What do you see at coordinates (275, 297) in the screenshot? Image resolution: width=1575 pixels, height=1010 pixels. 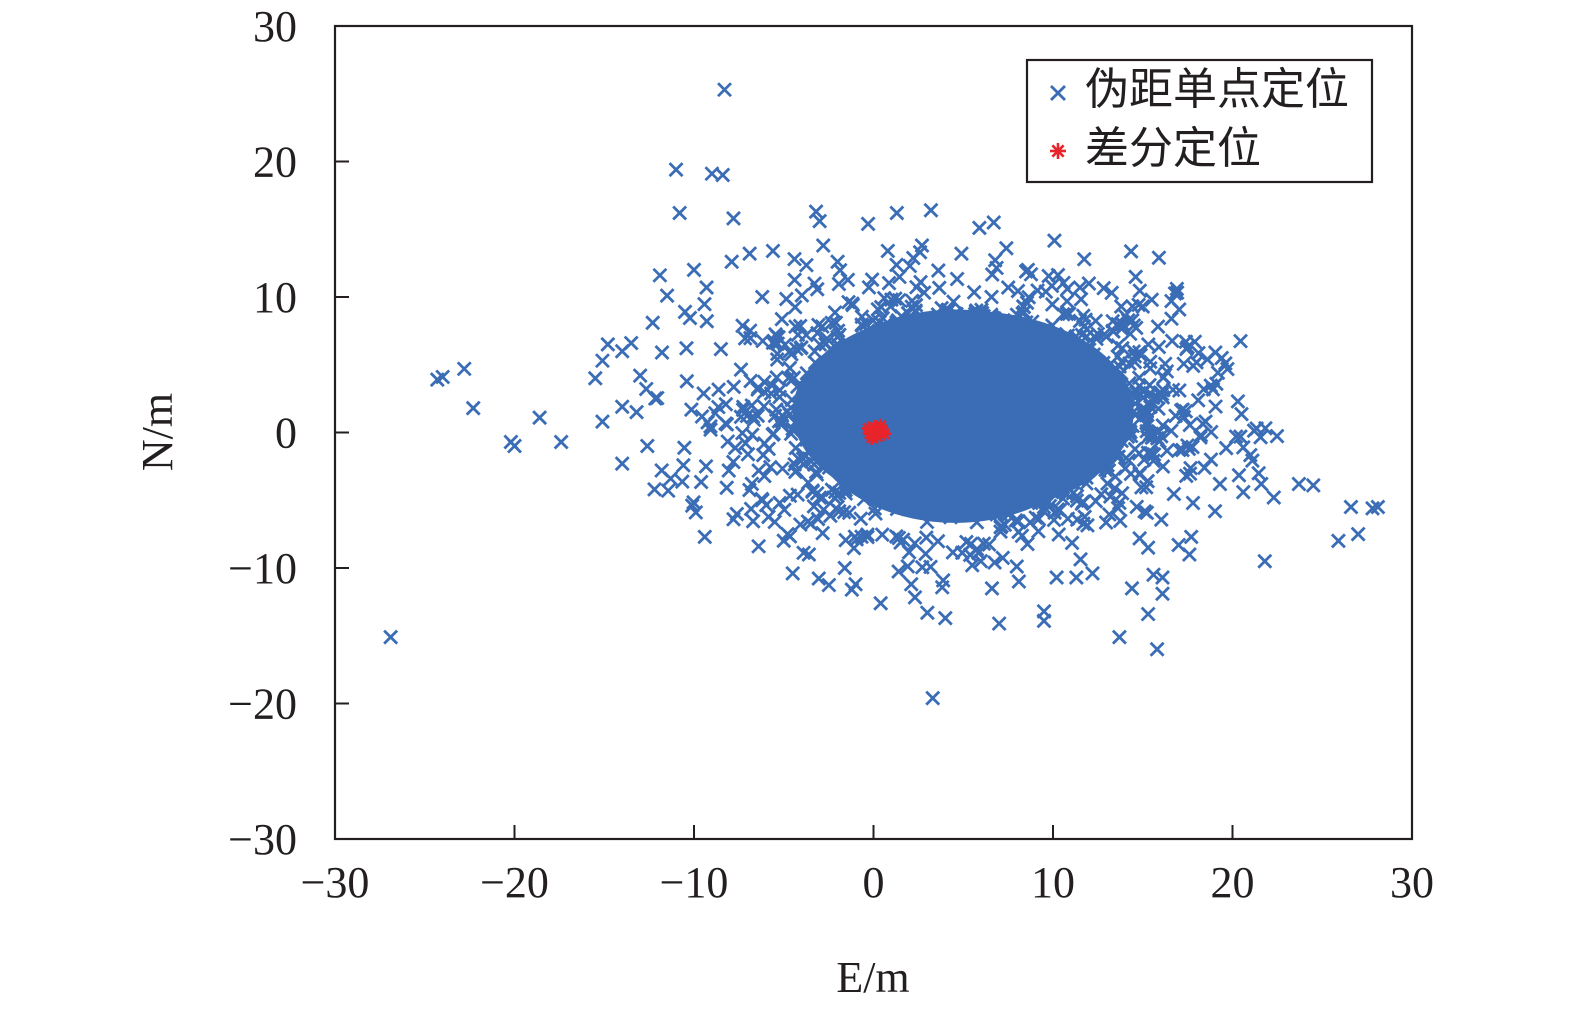 I see `y-tick-label: 10` at bounding box center [275, 297].